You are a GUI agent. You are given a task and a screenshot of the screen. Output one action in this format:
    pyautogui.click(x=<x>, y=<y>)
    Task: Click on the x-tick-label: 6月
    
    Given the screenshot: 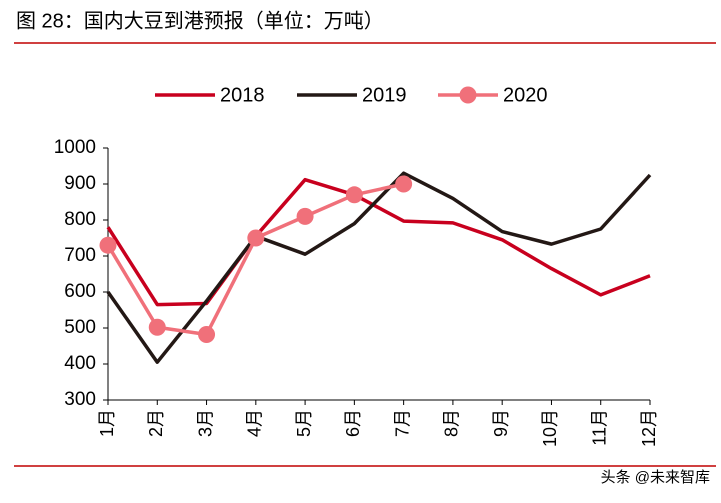 What is the action you would take?
    pyautogui.click(x=353, y=423)
    